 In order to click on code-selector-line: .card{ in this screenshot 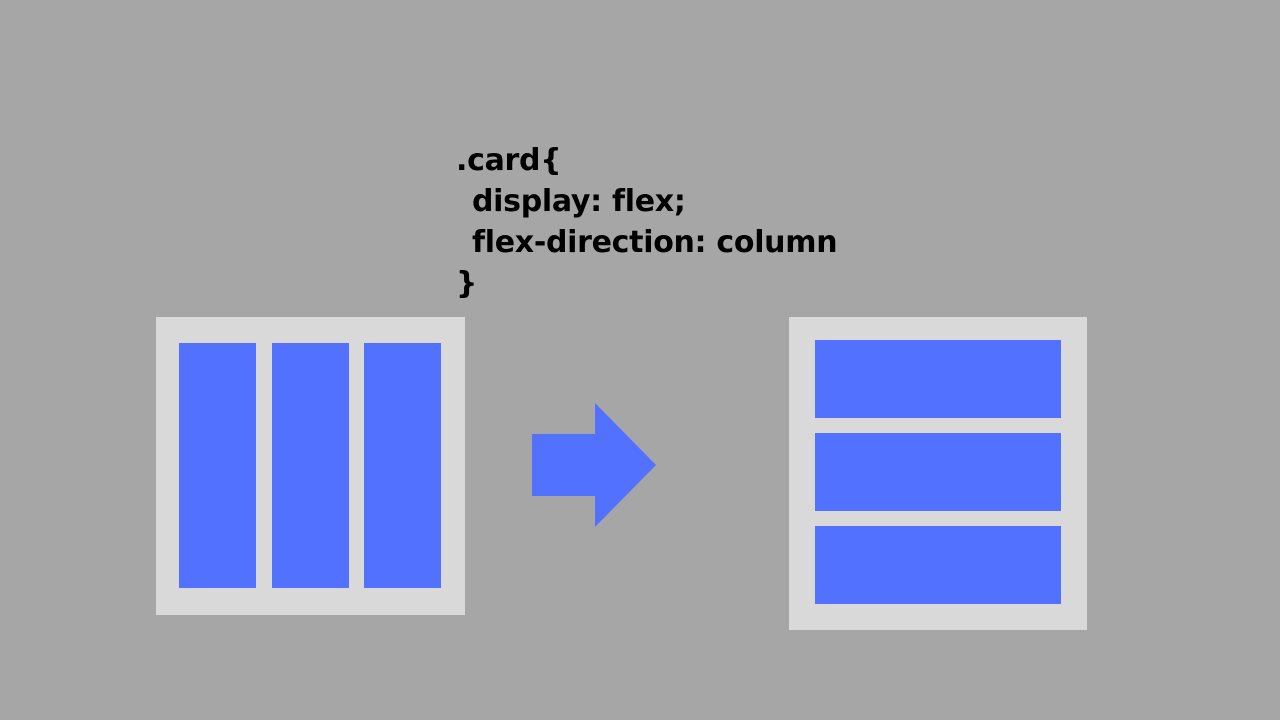, I will do `click(509, 160)`.